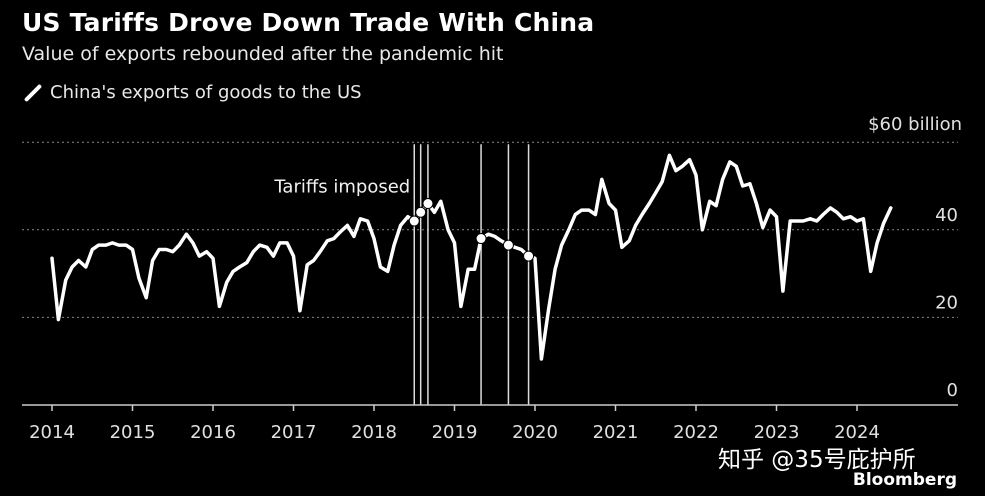 The width and height of the screenshot is (985, 496). I want to click on x-tick-label: 2014, so click(52, 432).